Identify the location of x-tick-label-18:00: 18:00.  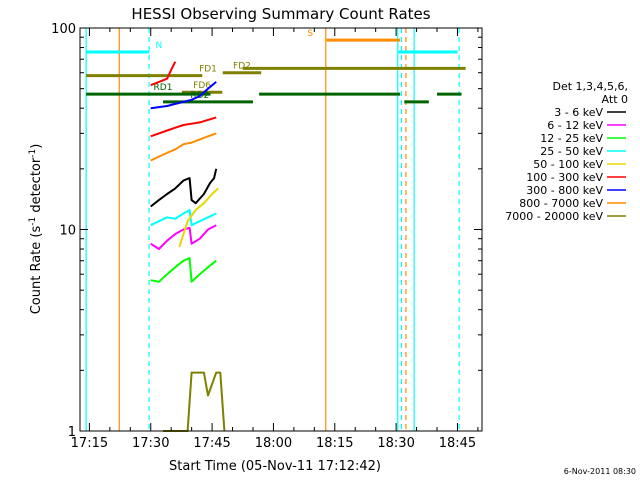
(273, 443).